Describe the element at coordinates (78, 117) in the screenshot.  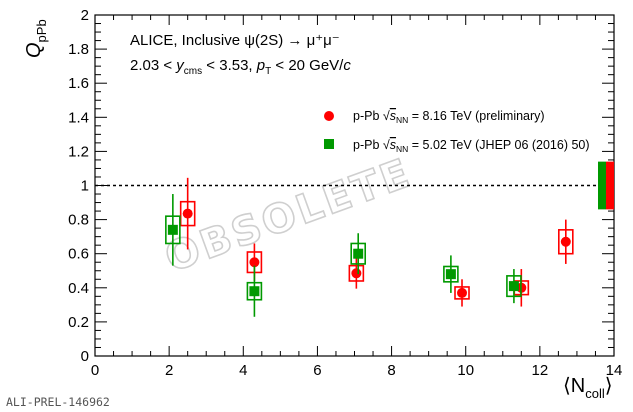
I see `y-tick-label: 1.4` at that location.